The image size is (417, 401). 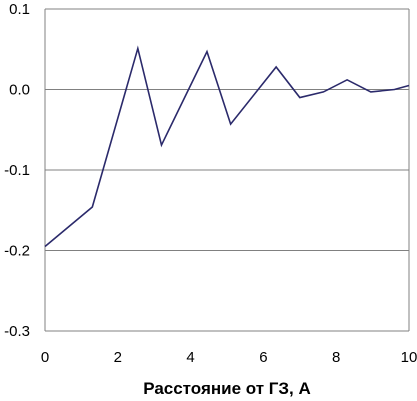 I want to click on y-tick-label: 0.0, so click(x=19, y=90).